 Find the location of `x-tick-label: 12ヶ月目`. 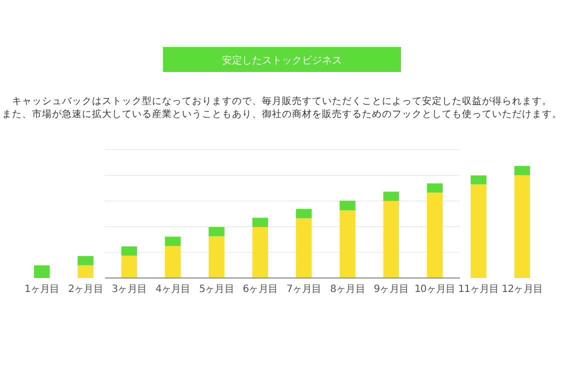

x-tick-label: 12ヶ月目 is located at coordinates (522, 289).